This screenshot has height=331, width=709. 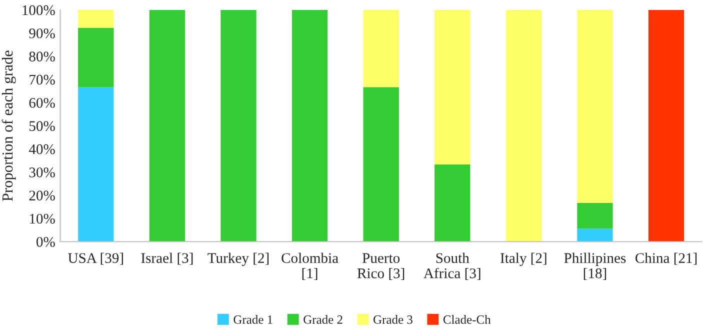 What do you see at coordinates (38, 10) in the screenshot?
I see `y-tick-label: 100%` at bounding box center [38, 10].